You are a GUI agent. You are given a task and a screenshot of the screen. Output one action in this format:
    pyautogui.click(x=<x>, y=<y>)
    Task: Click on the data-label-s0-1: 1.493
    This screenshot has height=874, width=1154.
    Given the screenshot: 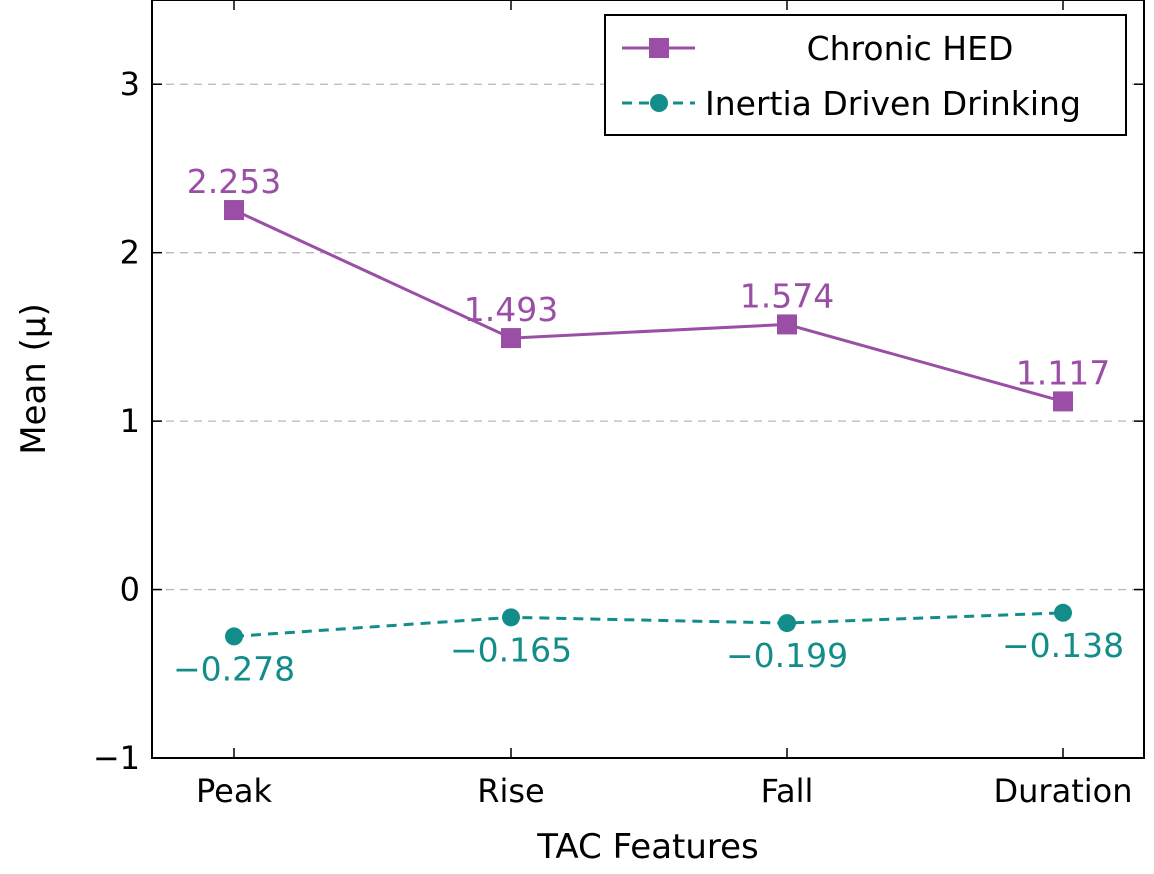 What is the action you would take?
    pyautogui.click(x=511, y=309)
    